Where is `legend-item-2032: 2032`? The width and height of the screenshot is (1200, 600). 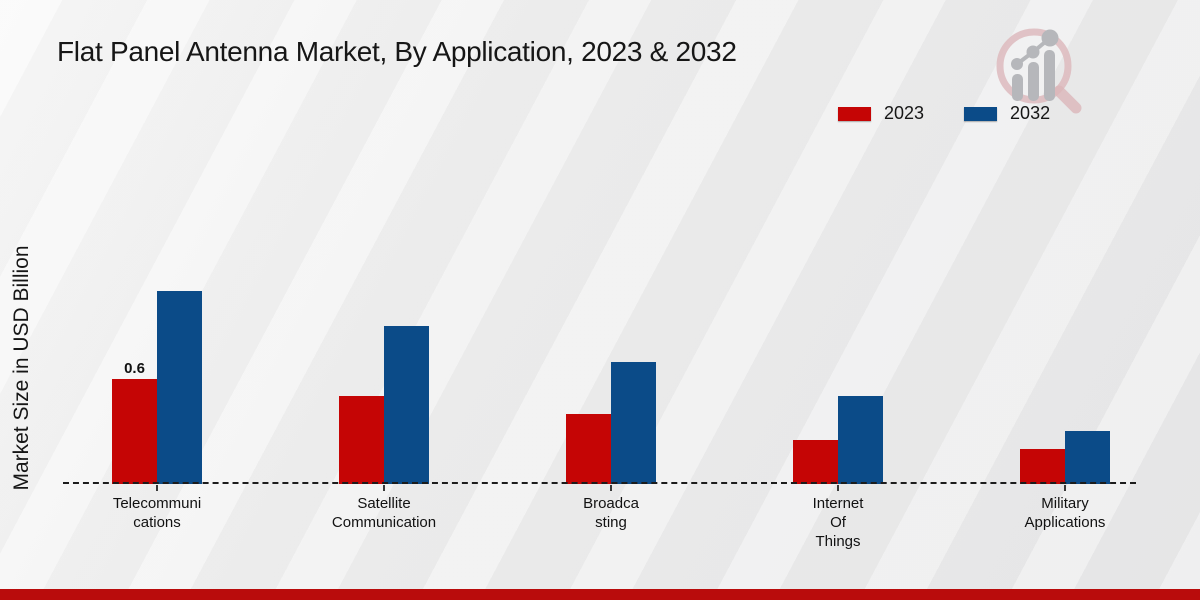 legend-item-2032: 2032 is located at coordinates (1007, 113).